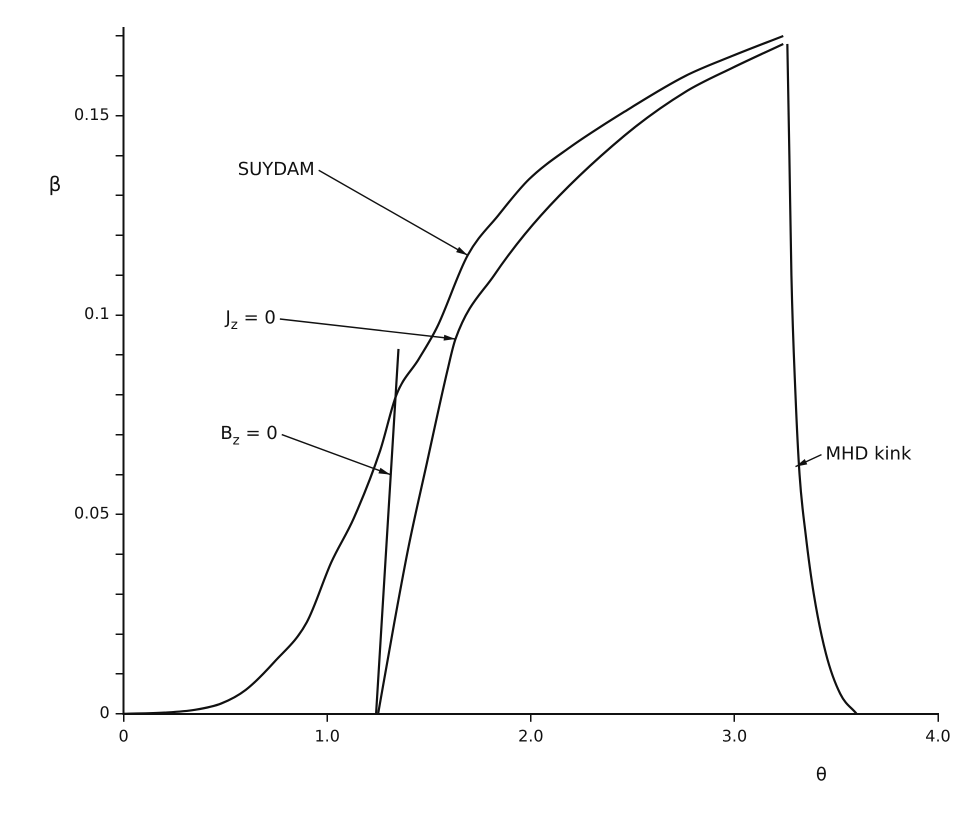 Image resolution: width=968 pixels, height=814 pixels. I want to click on y-axis-title: β, so click(55, 184).